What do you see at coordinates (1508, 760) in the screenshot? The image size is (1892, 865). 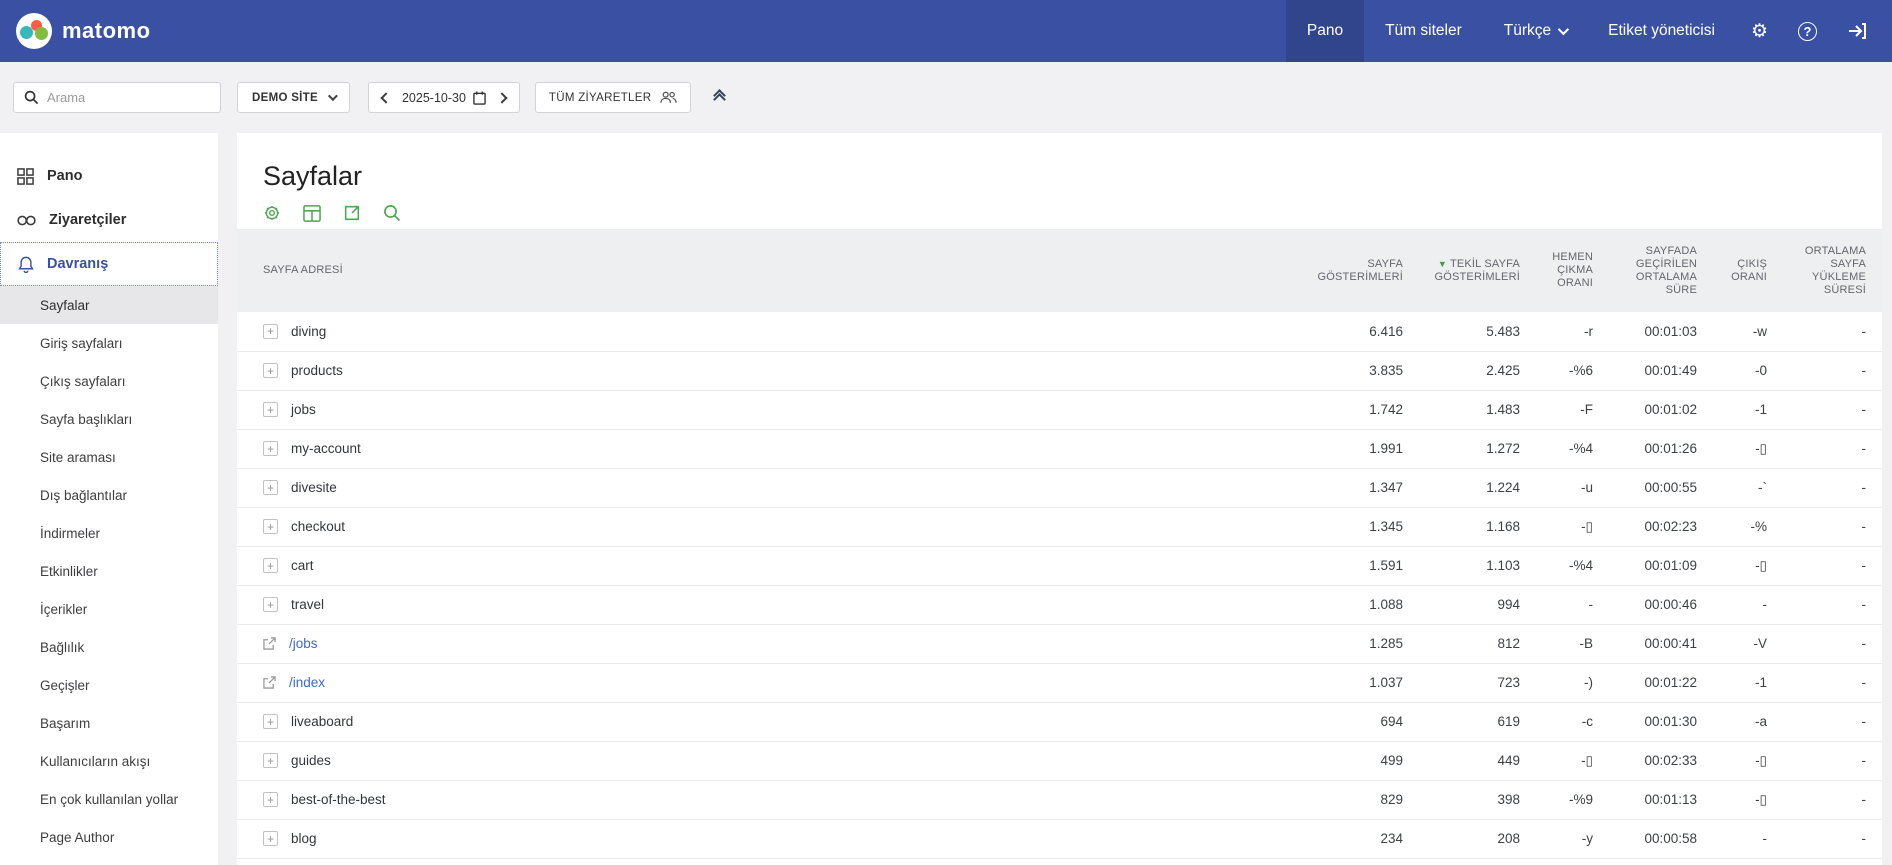 I see `cell-unique-pageviews: 449` at bounding box center [1508, 760].